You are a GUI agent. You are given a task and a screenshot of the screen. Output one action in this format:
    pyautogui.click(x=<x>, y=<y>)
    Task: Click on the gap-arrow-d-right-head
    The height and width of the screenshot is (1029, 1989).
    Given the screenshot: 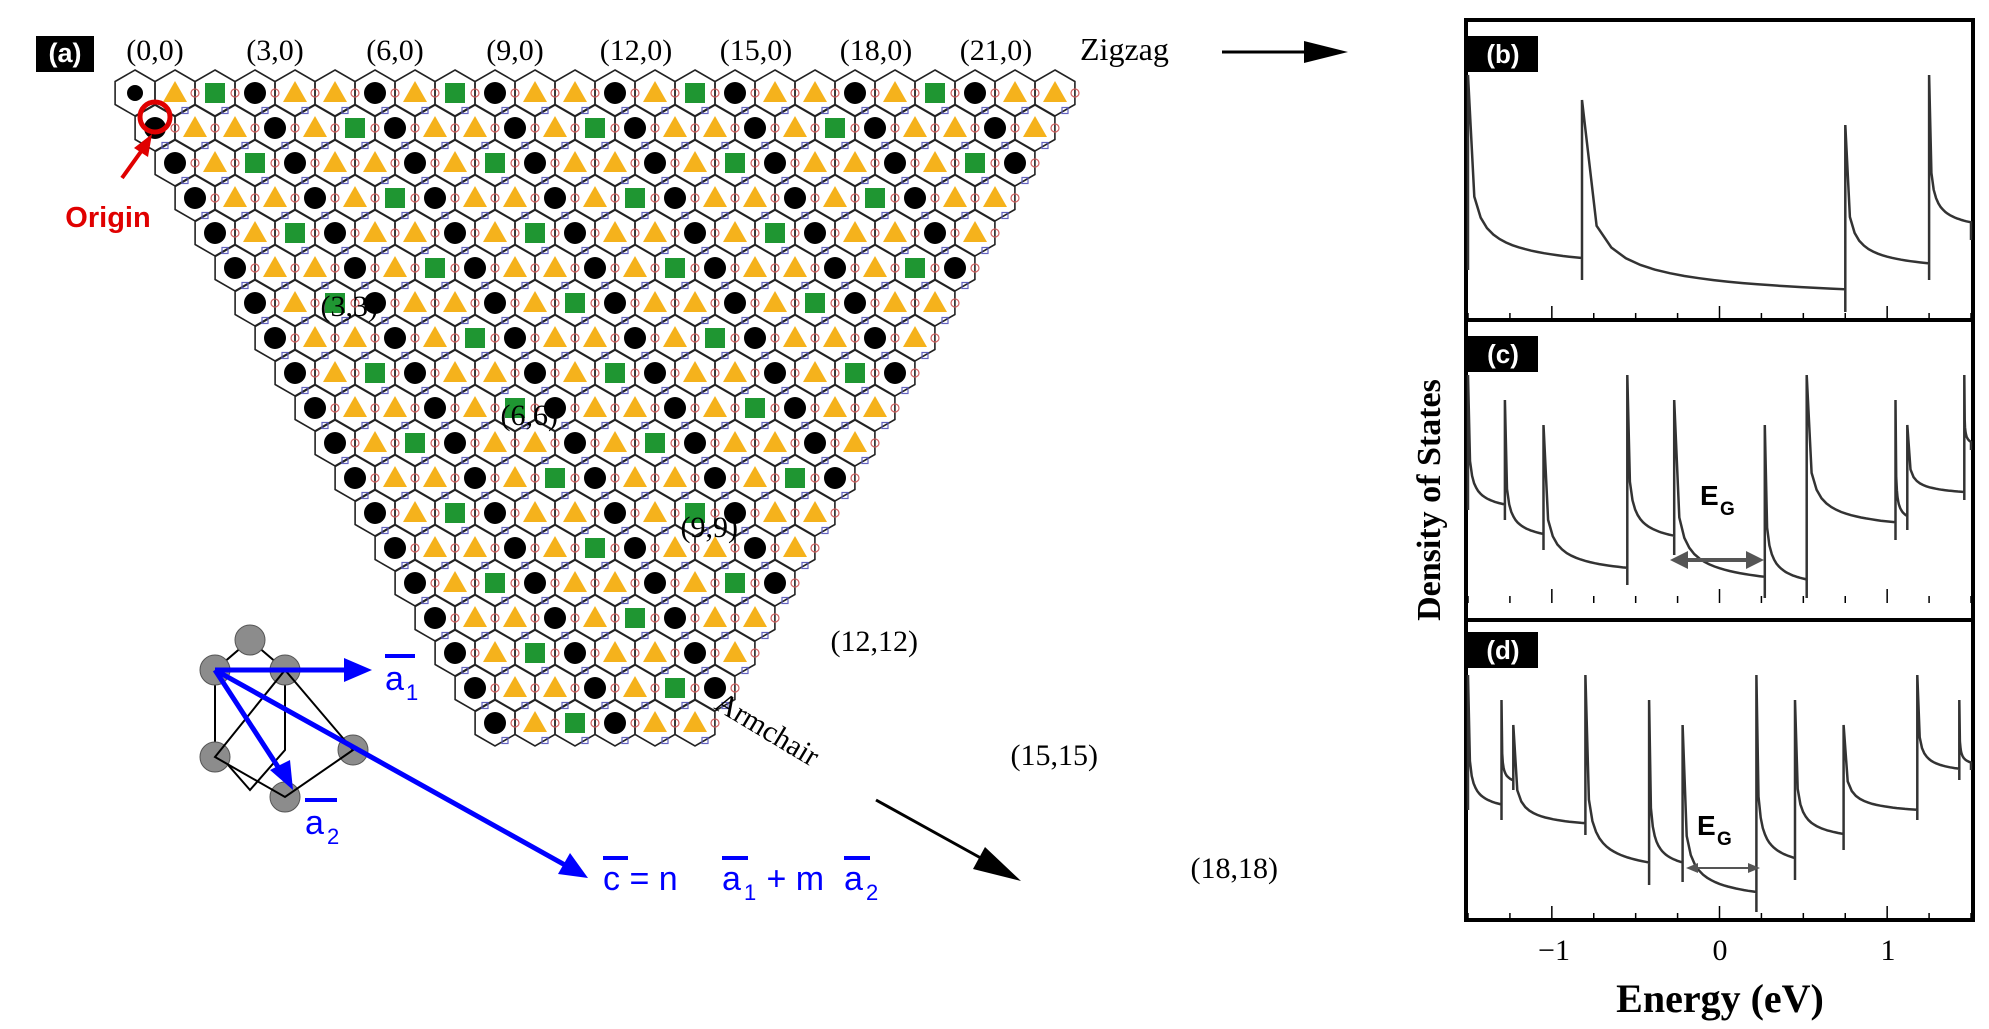 What is the action you would take?
    pyautogui.click(x=1754, y=868)
    